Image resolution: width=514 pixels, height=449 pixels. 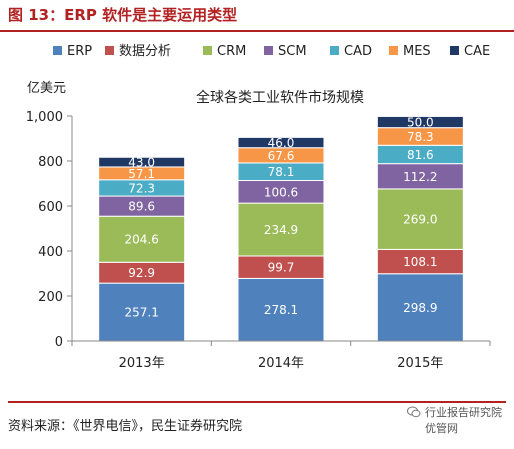 What do you see at coordinates (280, 97) in the screenshot?
I see `chart-title: 全球各类工业软件市场规模` at bounding box center [280, 97].